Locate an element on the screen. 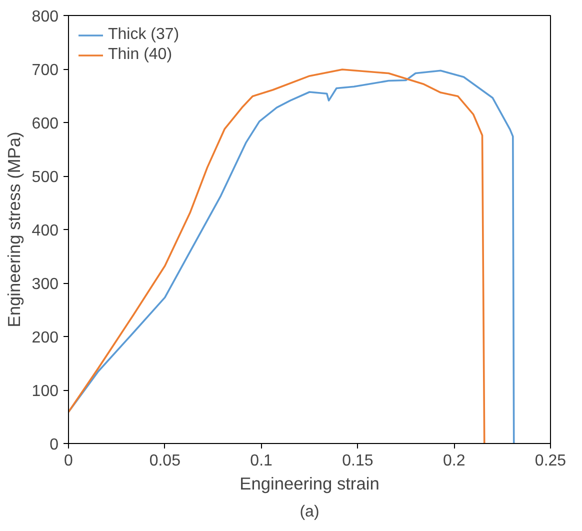 This screenshot has width=582, height=531. y-tick-label: 100 is located at coordinates (45, 391).